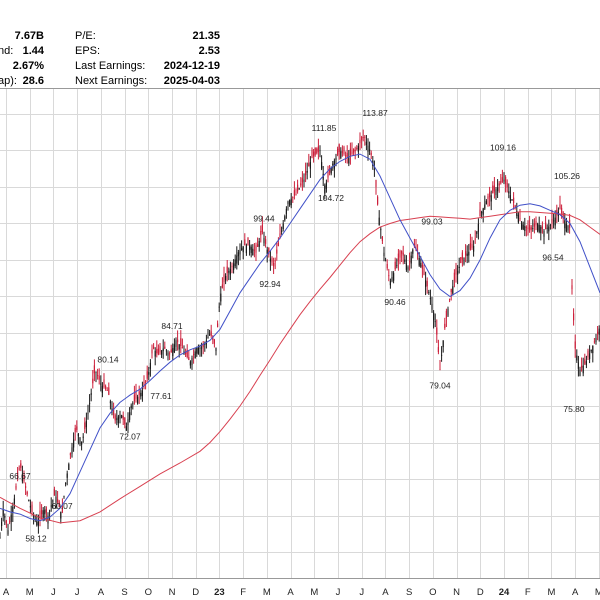 The image size is (600, 600). I want to click on stat-row-last-earnings: Last Earnings: 2024-12-19, so click(147, 67).